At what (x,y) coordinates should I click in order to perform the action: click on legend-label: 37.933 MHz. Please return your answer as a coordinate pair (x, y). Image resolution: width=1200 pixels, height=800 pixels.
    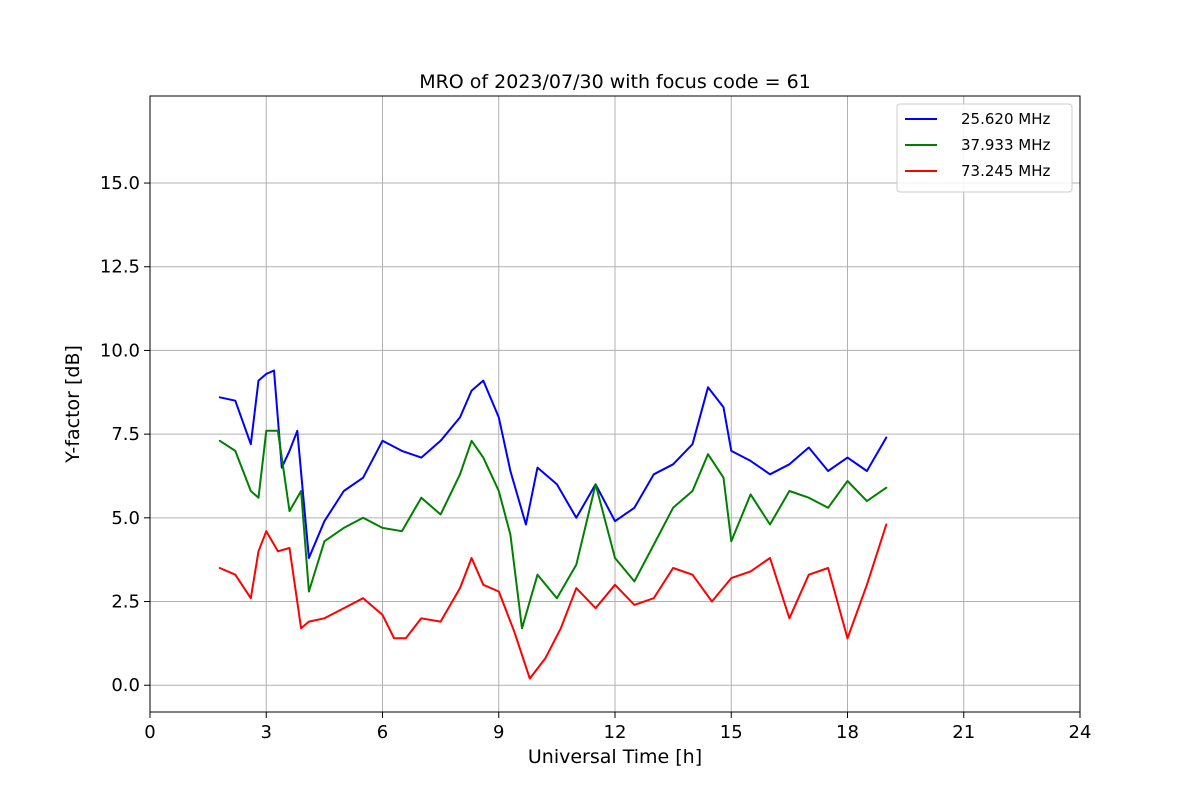
    Looking at the image, I should click on (1005, 145).